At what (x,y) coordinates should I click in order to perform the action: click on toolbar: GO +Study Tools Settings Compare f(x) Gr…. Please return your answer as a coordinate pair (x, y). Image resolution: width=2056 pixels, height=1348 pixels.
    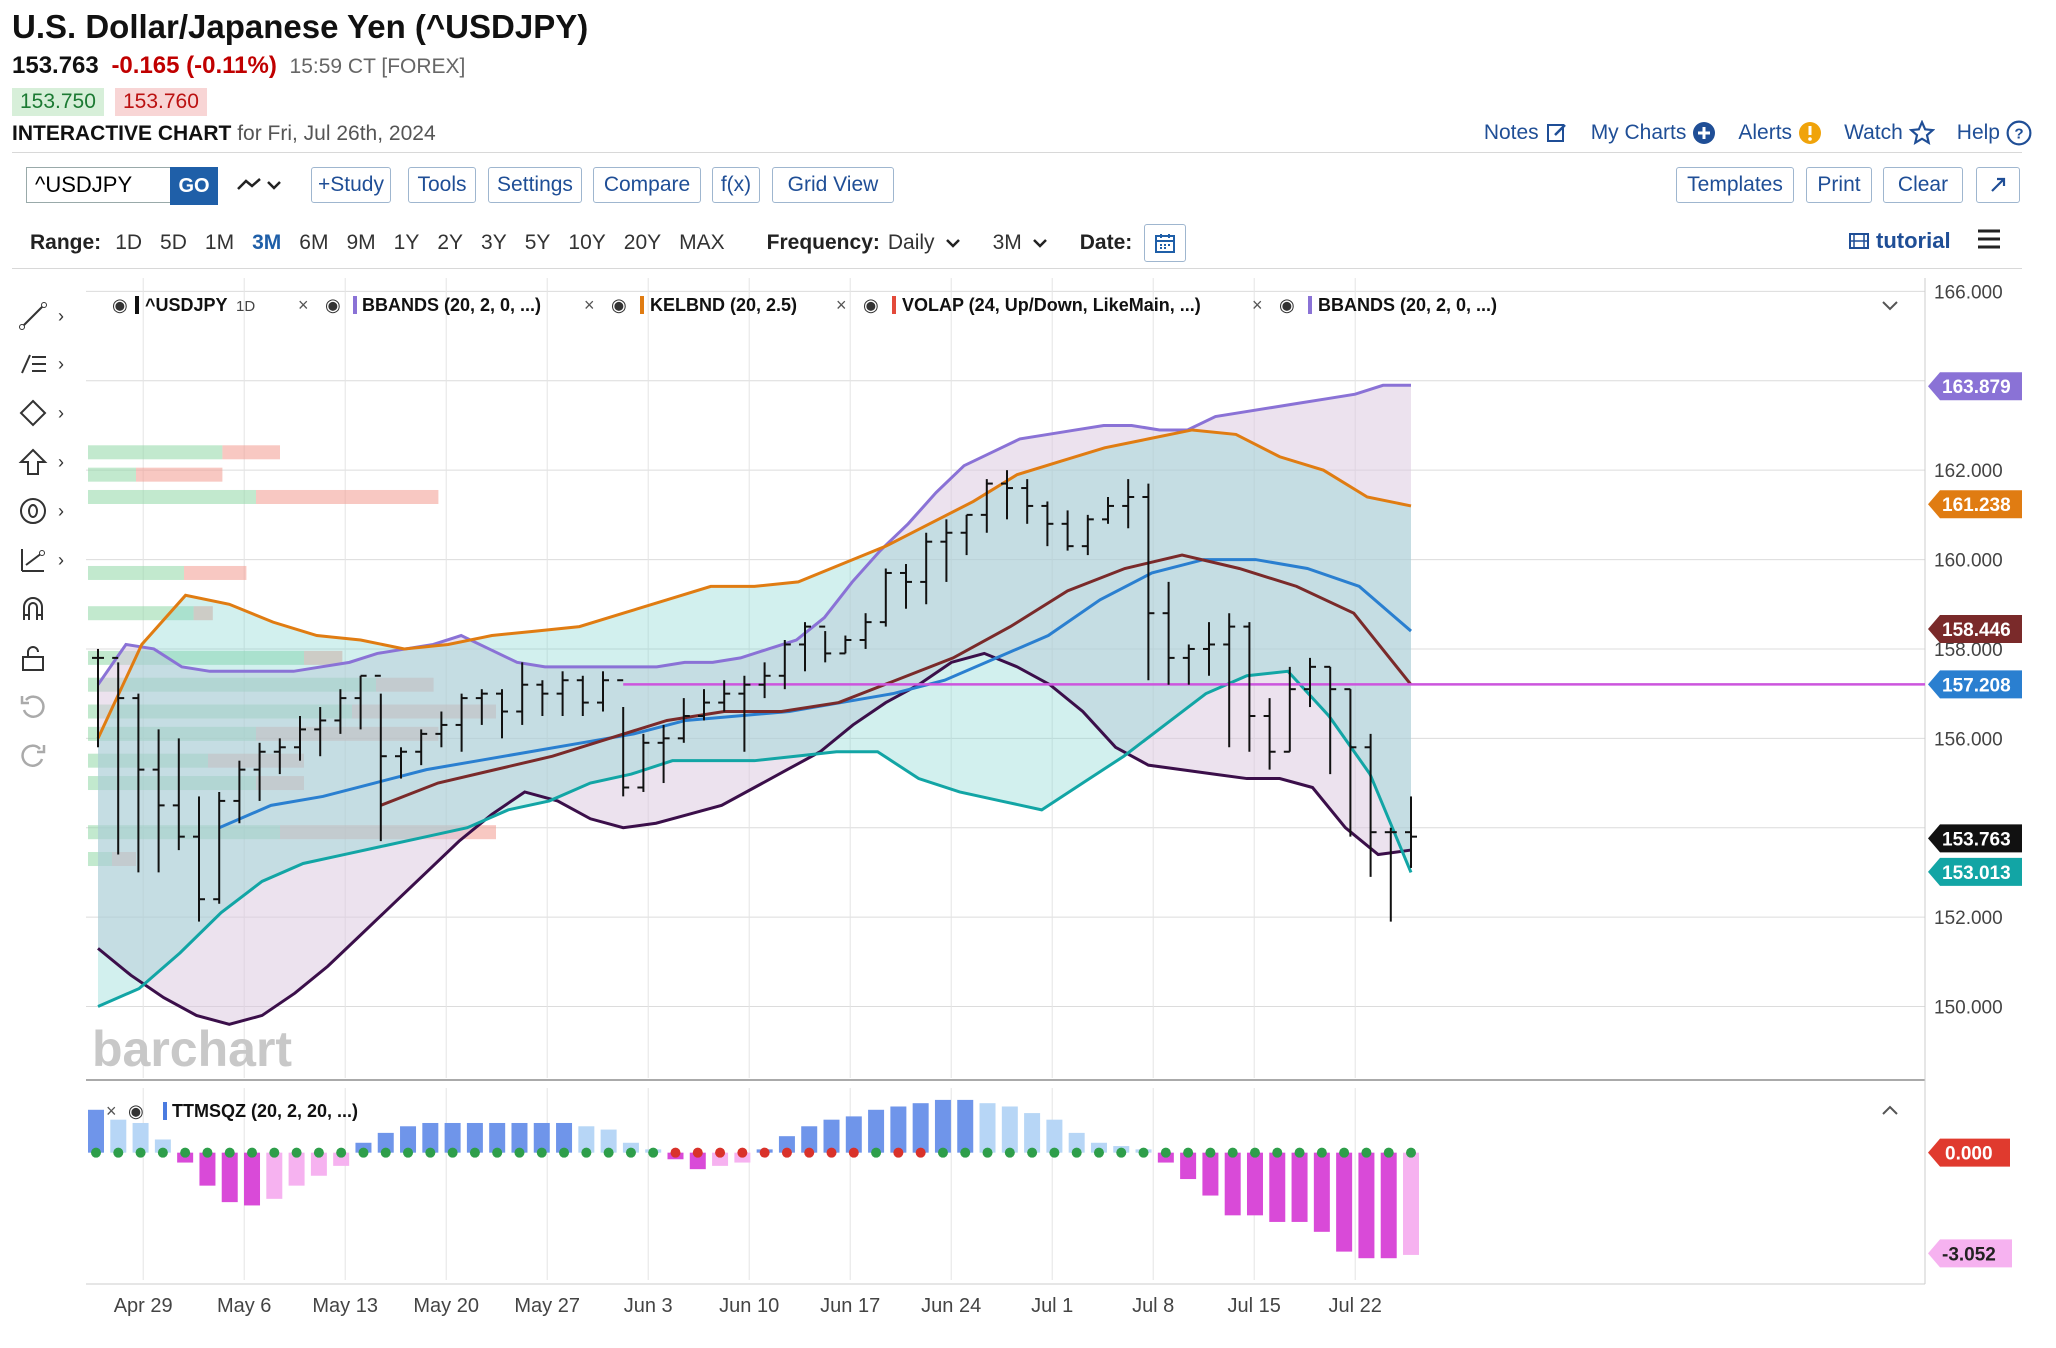
    Looking at the image, I should click on (1026, 187).